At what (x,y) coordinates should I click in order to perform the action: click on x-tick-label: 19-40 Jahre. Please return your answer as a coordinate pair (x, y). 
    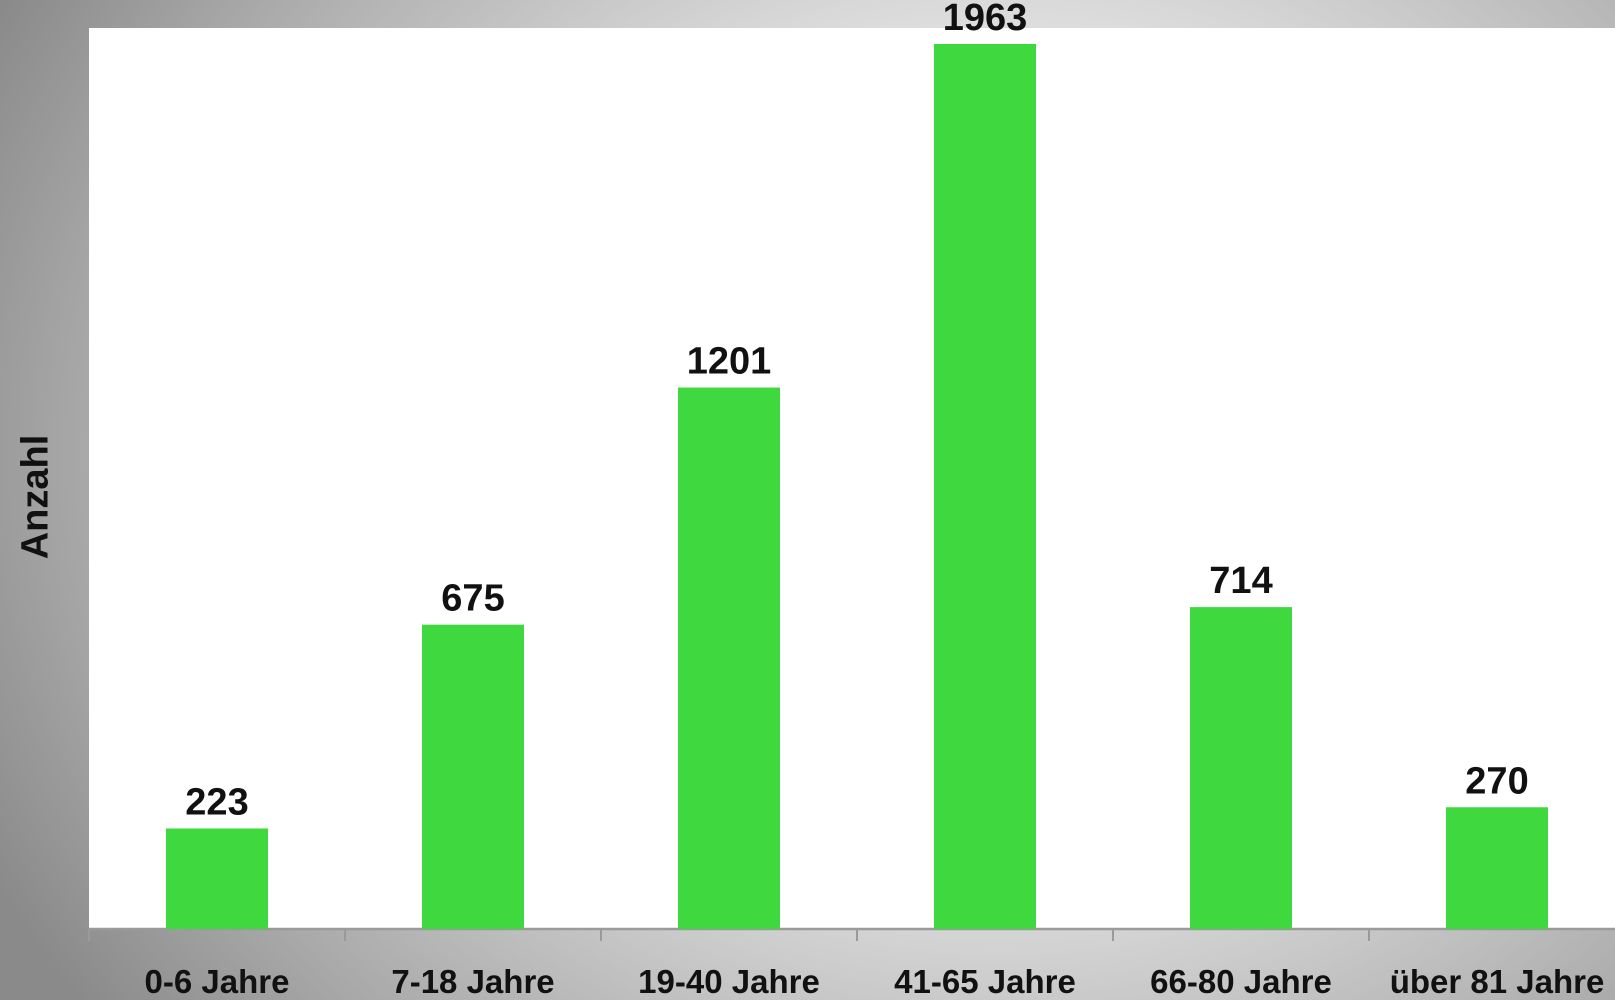
    Looking at the image, I should click on (729, 981).